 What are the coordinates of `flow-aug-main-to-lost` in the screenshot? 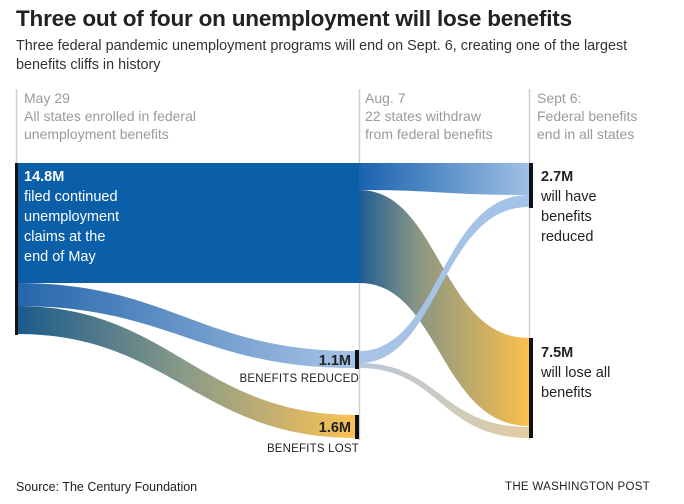 It's located at (444, 308).